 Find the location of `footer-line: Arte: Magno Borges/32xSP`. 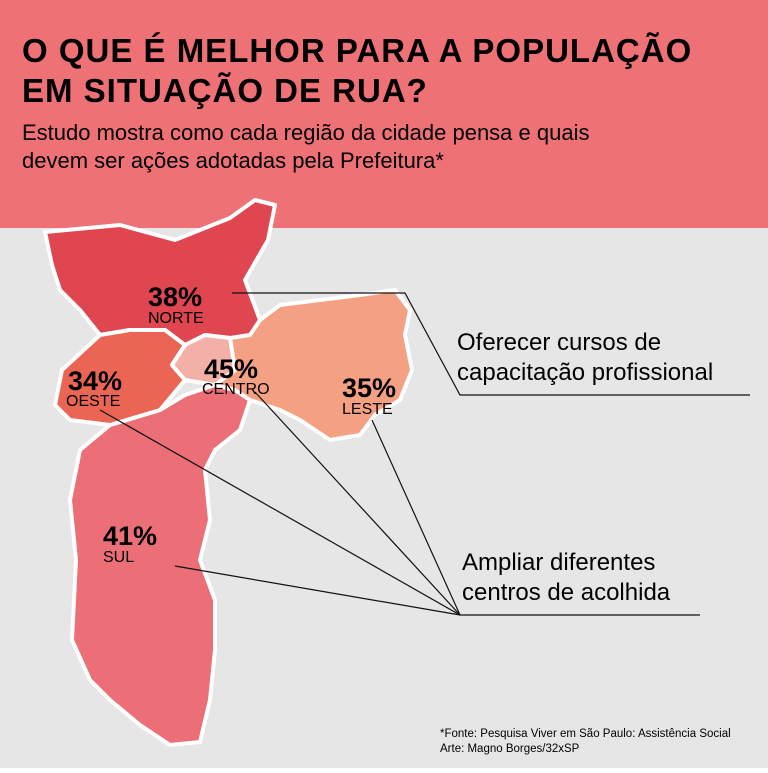

footer-line: Arte: Magno Borges/32xSP is located at coordinates (510, 749).